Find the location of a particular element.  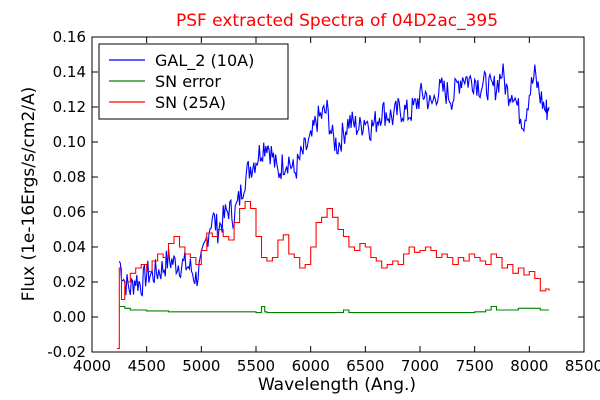

y-tick-label: 0.14 is located at coordinates (69, 72).